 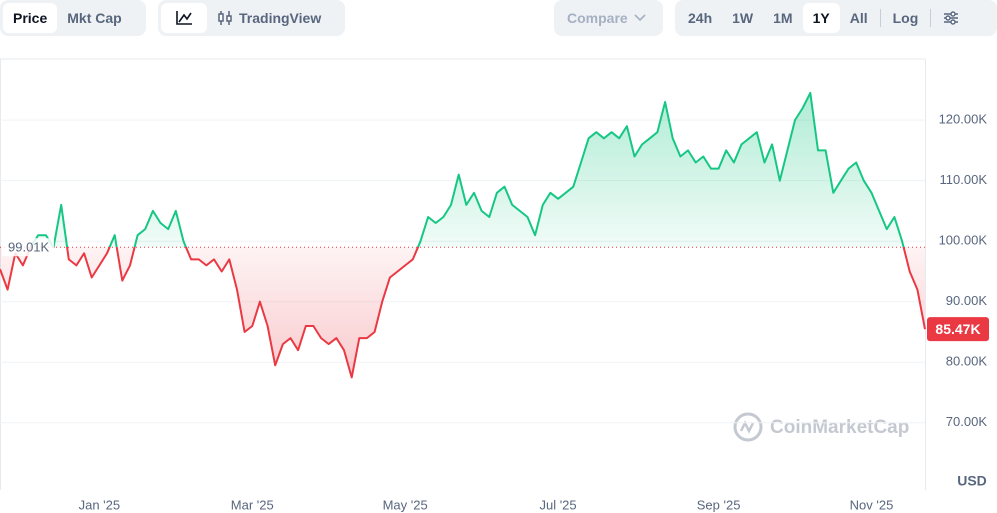 I want to click on x-tick-label: Jan '25, so click(x=100, y=504).